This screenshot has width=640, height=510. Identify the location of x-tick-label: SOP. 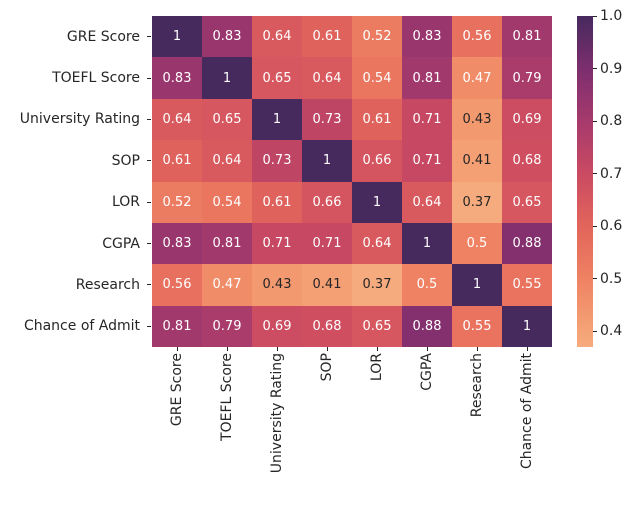
(327, 367).